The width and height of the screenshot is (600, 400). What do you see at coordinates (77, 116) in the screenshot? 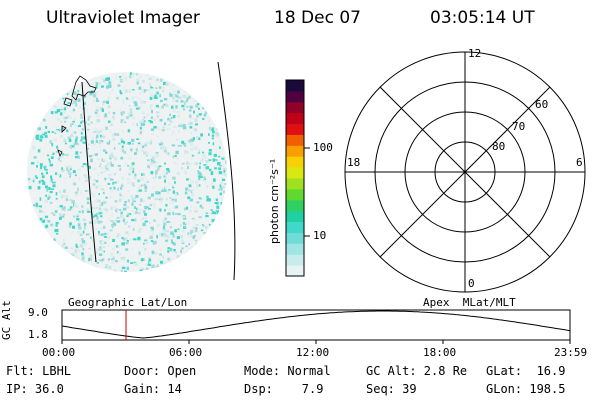
I see `coastline` at bounding box center [77, 116].